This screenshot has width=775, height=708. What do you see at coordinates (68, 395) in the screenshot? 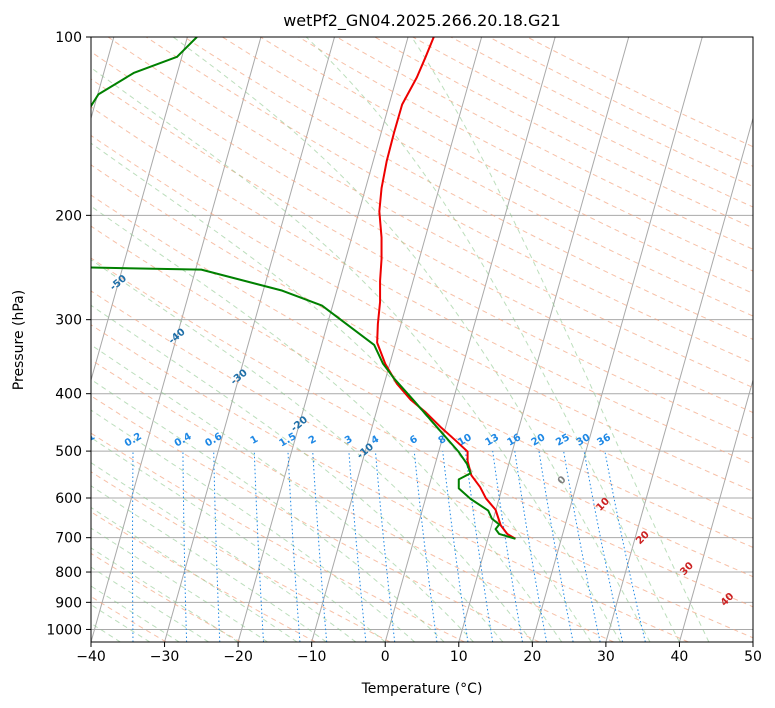
I see `y-tick-label: 400` at bounding box center [68, 395].